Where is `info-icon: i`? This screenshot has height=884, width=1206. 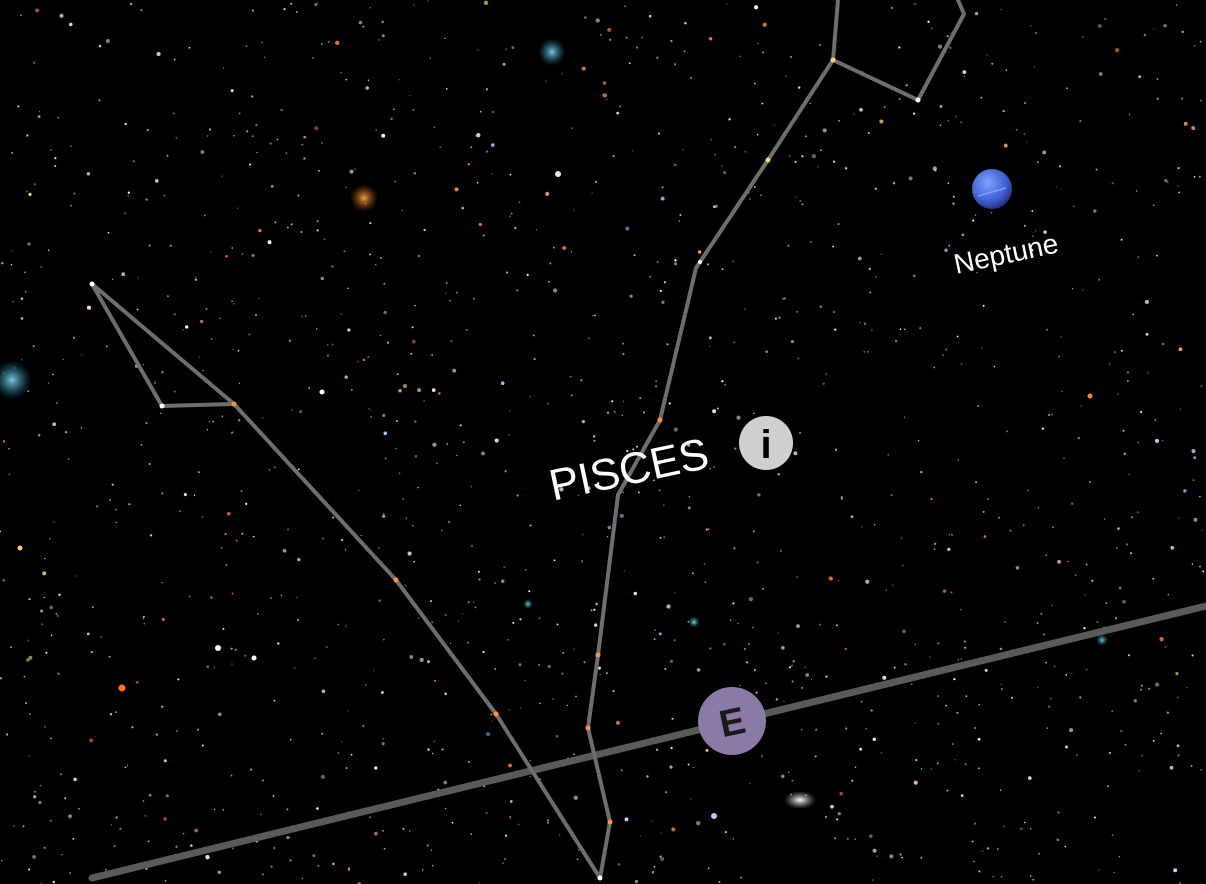
info-icon: i is located at coordinates (766, 443).